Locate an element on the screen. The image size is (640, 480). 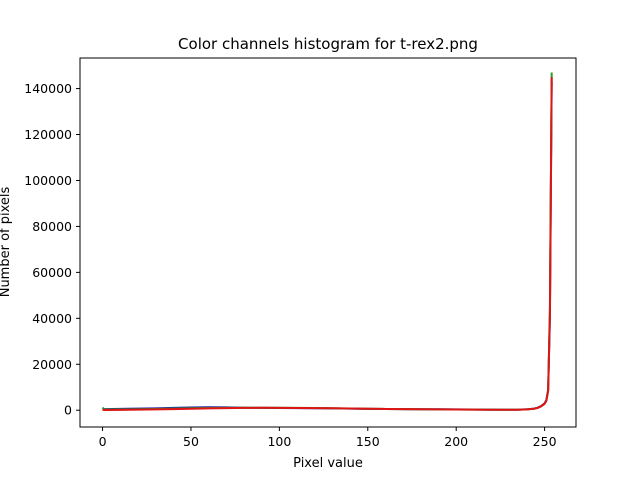
x-tick-label-5: 250 is located at coordinates (545, 441).